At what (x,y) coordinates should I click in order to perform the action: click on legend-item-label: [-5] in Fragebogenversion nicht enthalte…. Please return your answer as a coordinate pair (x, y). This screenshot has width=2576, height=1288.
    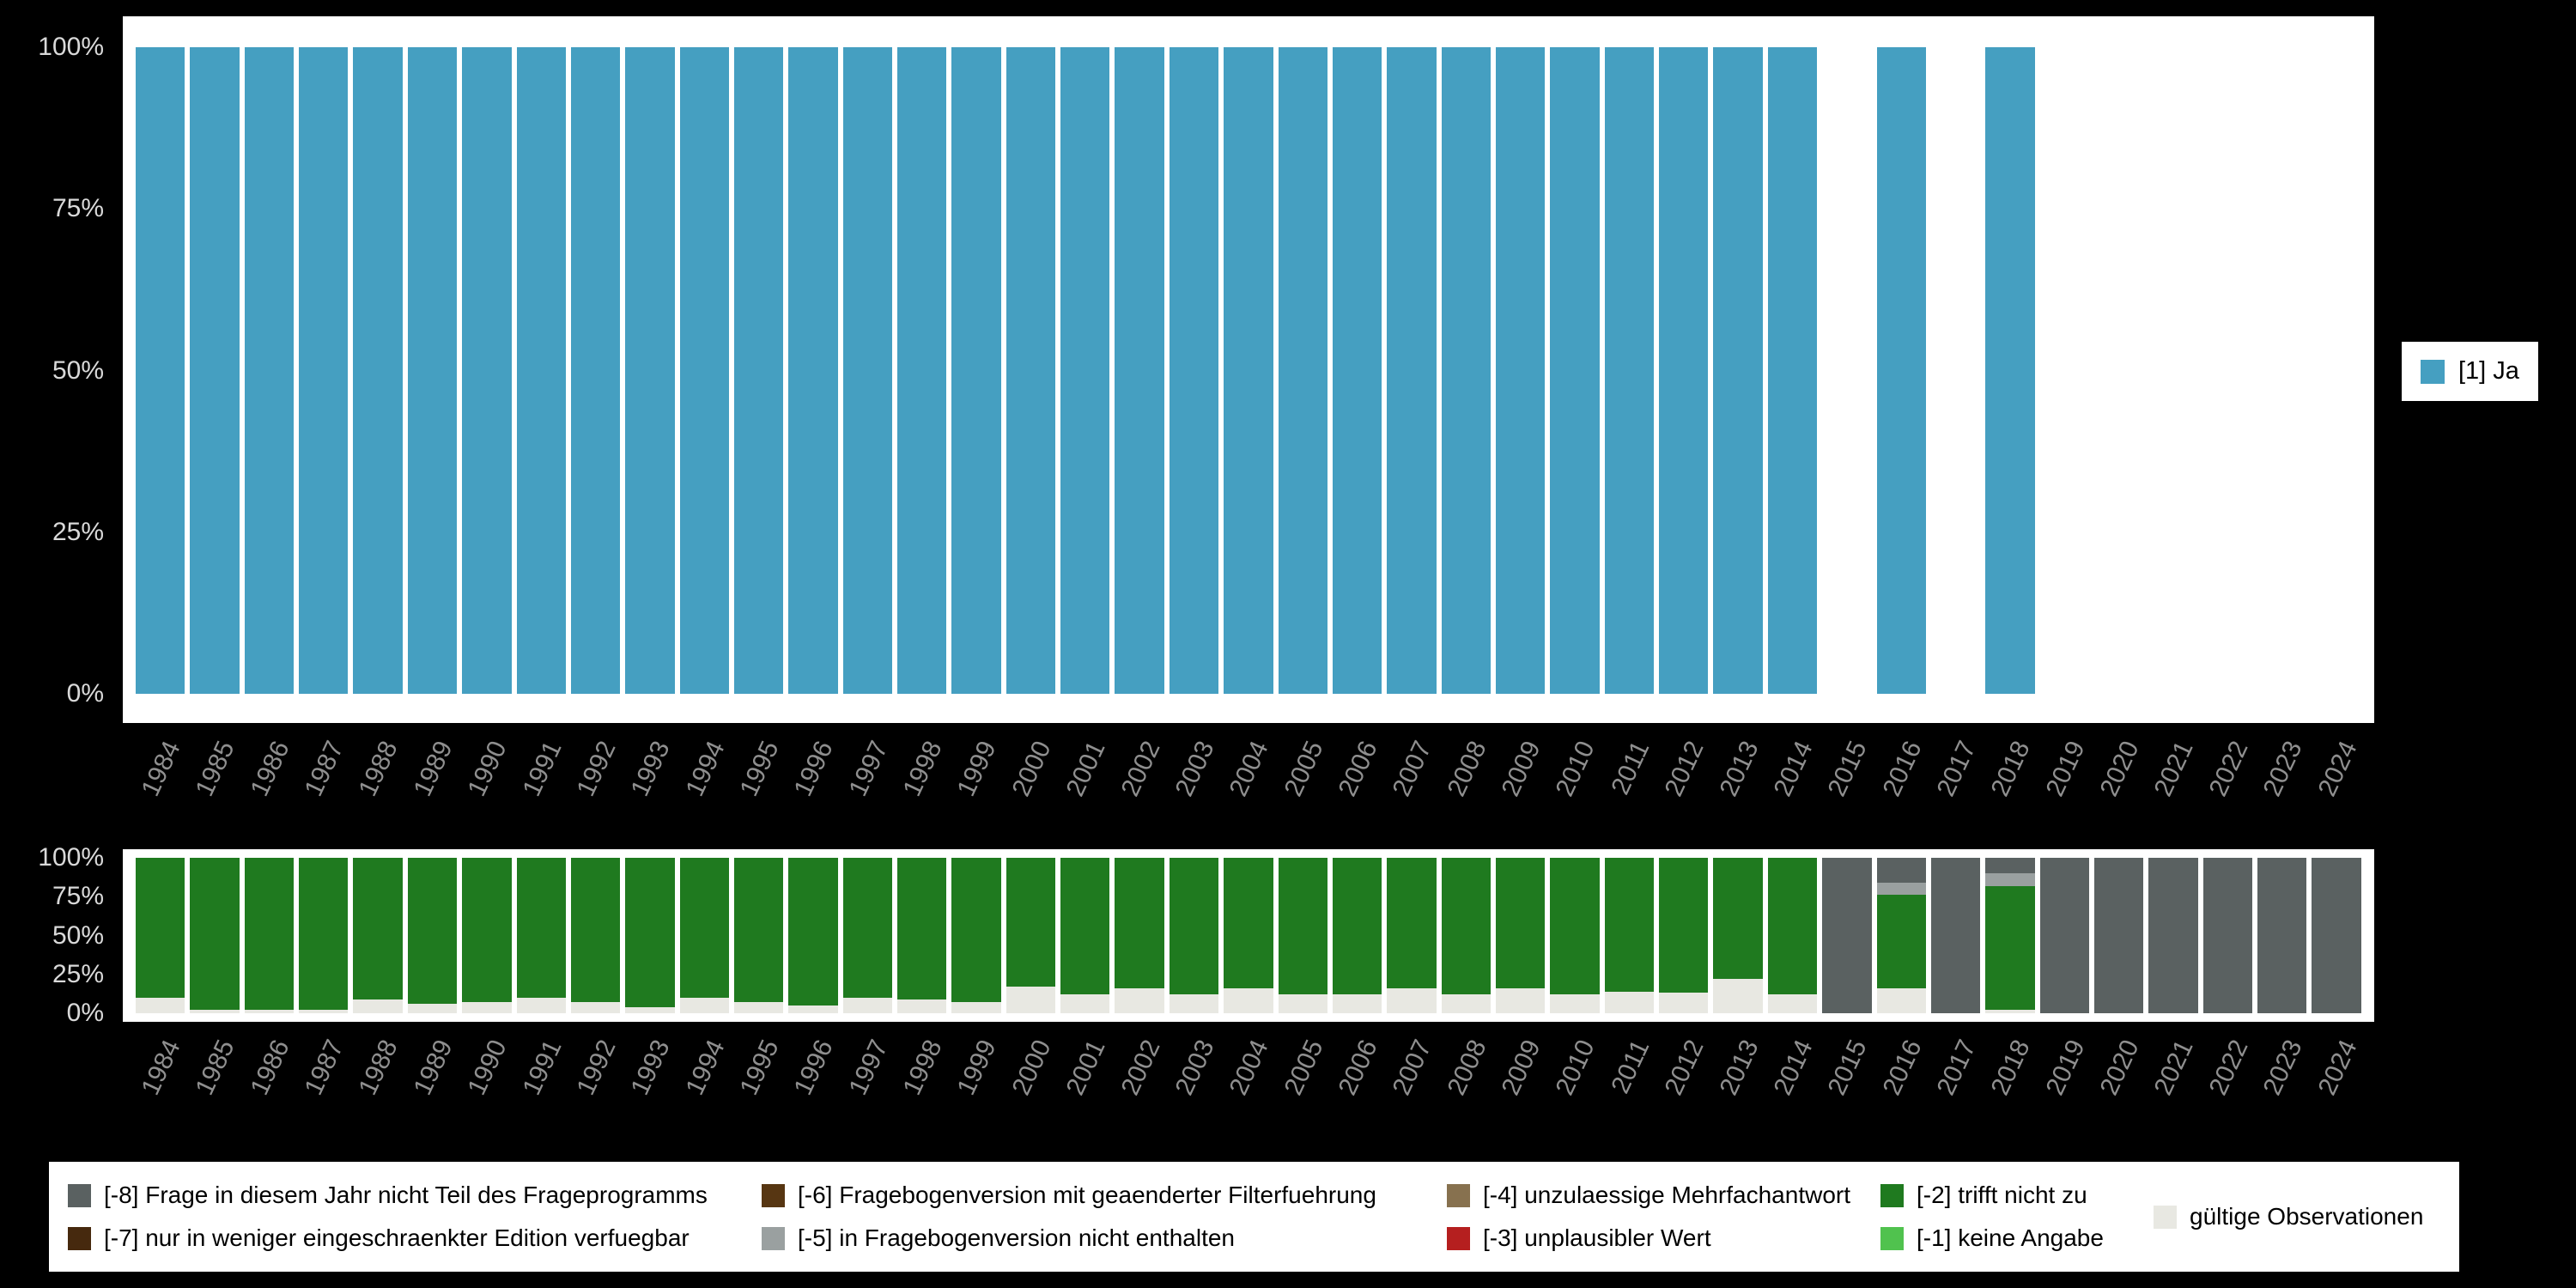
    Looking at the image, I should click on (1017, 1237).